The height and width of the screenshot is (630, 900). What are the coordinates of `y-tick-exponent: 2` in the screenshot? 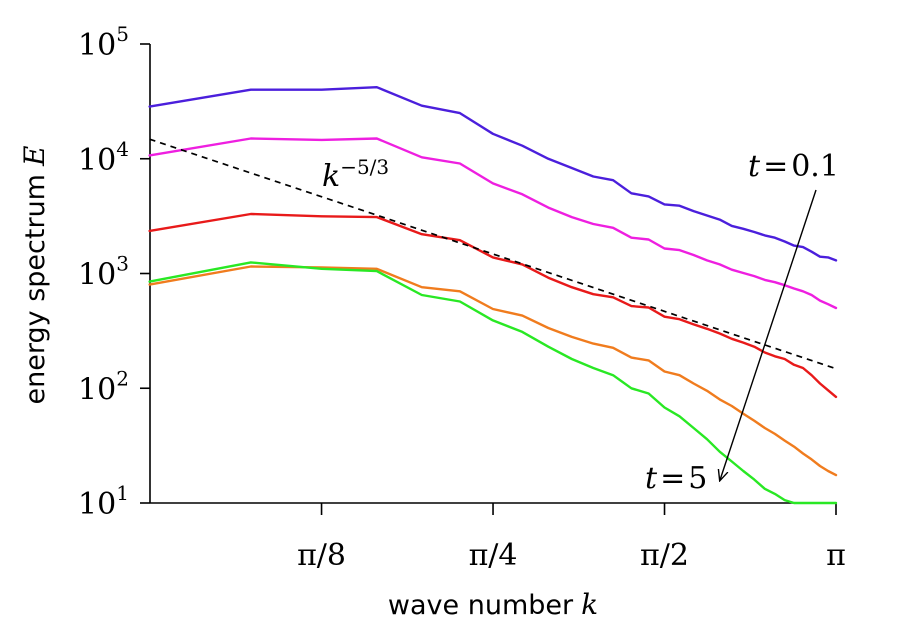 It's located at (122, 378).